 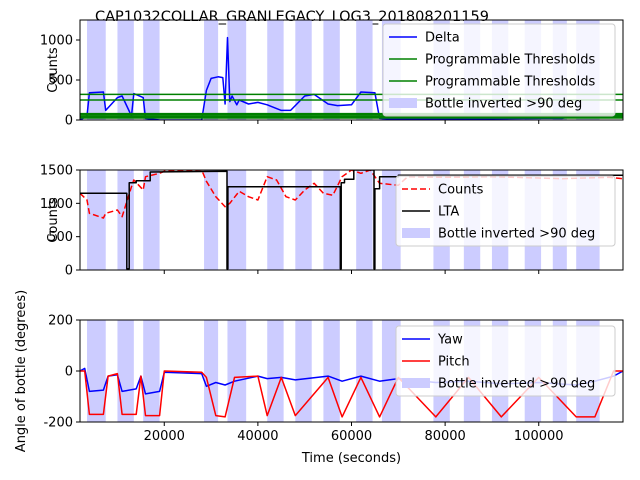 What do you see at coordinates (60, 321) in the screenshot?
I see `y-tick-label: 200` at bounding box center [60, 321].